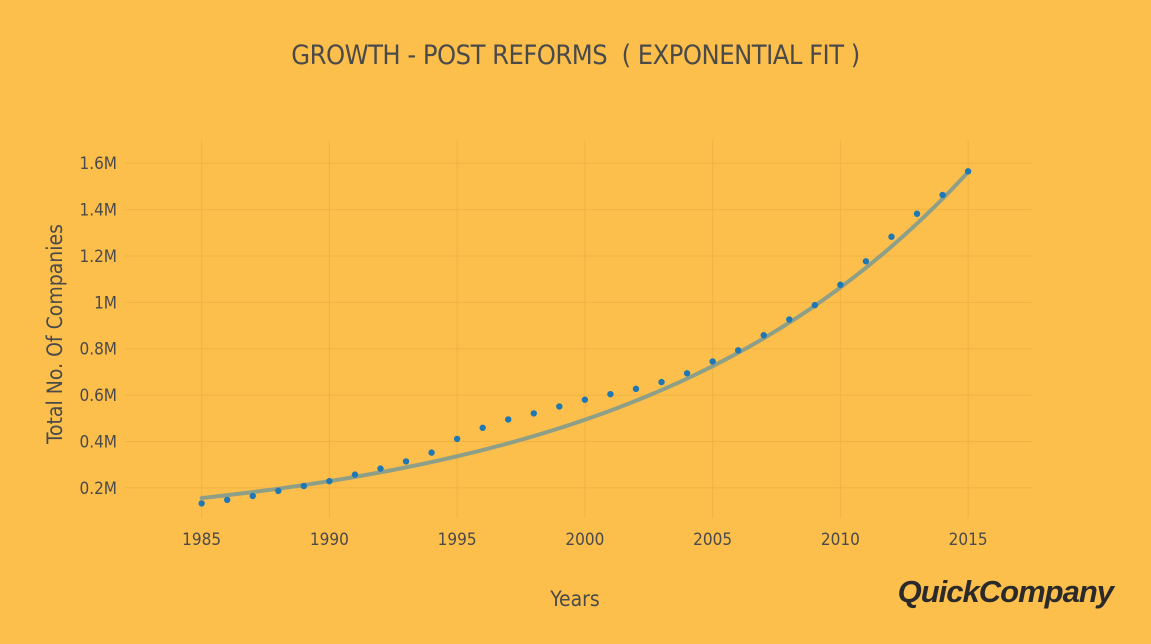 Image resolution: width=1151 pixels, height=644 pixels. What do you see at coordinates (574, 599) in the screenshot?
I see `x-axis-label: Years` at bounding box center [574, 599].